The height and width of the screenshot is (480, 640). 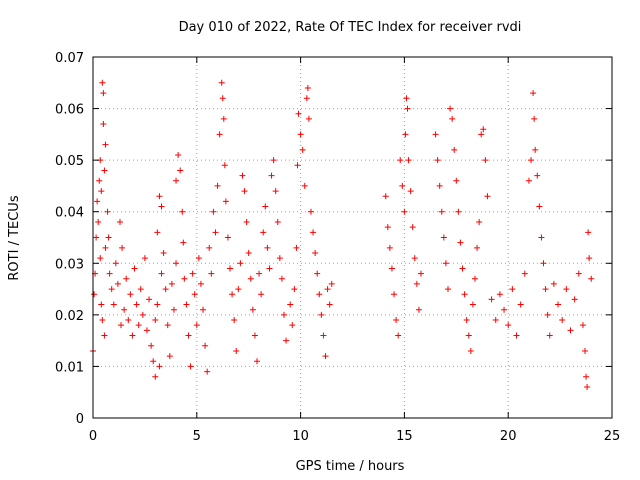 I want to click on x-tick-label: 25, so click(x=612, y=436).